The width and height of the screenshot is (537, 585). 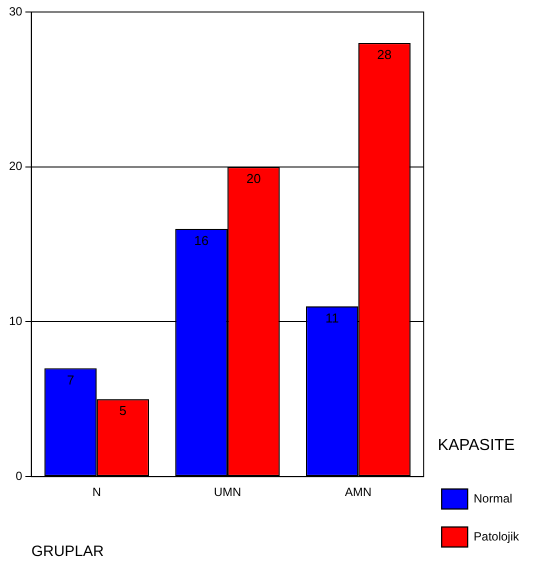 I want to click on data-label: 16, so click(x=201, y=240).